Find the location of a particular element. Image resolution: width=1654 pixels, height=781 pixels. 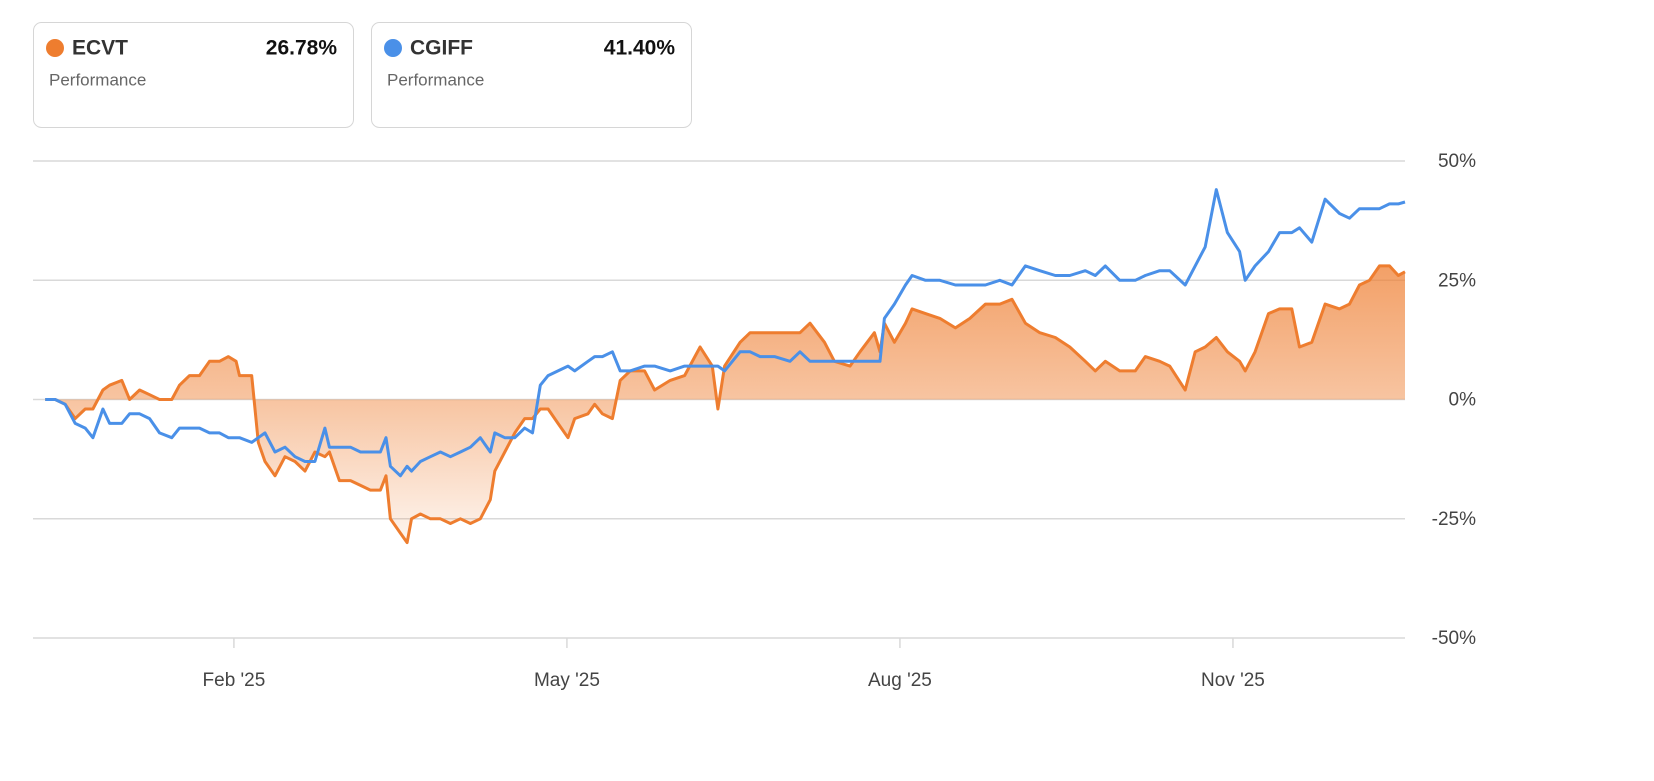

legend-name: CGIFF is located at coordinates (441, 48).